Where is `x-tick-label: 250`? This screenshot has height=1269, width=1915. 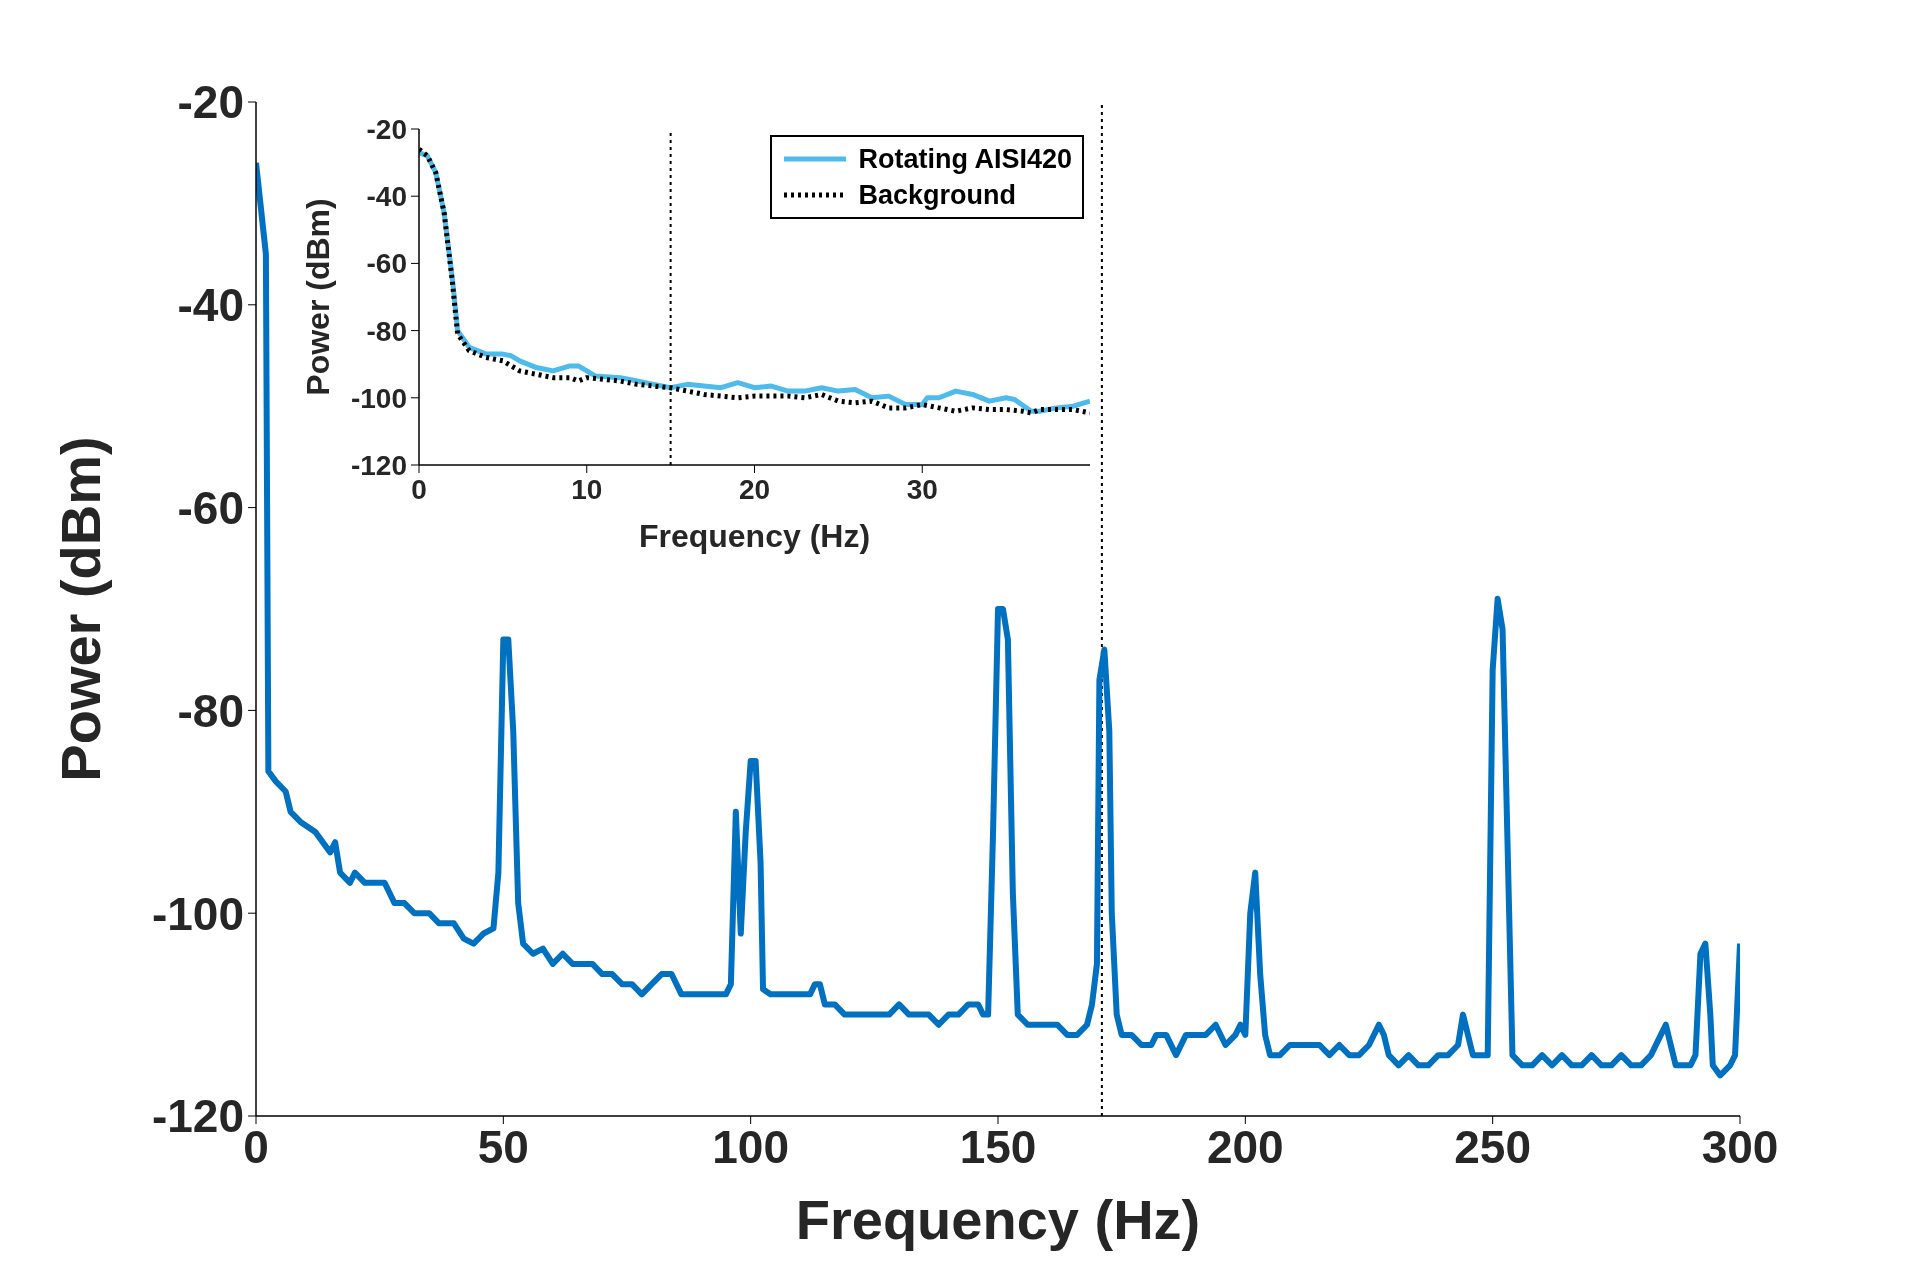
x-tick-label: 250 is located at coordinates (1493, 1146).